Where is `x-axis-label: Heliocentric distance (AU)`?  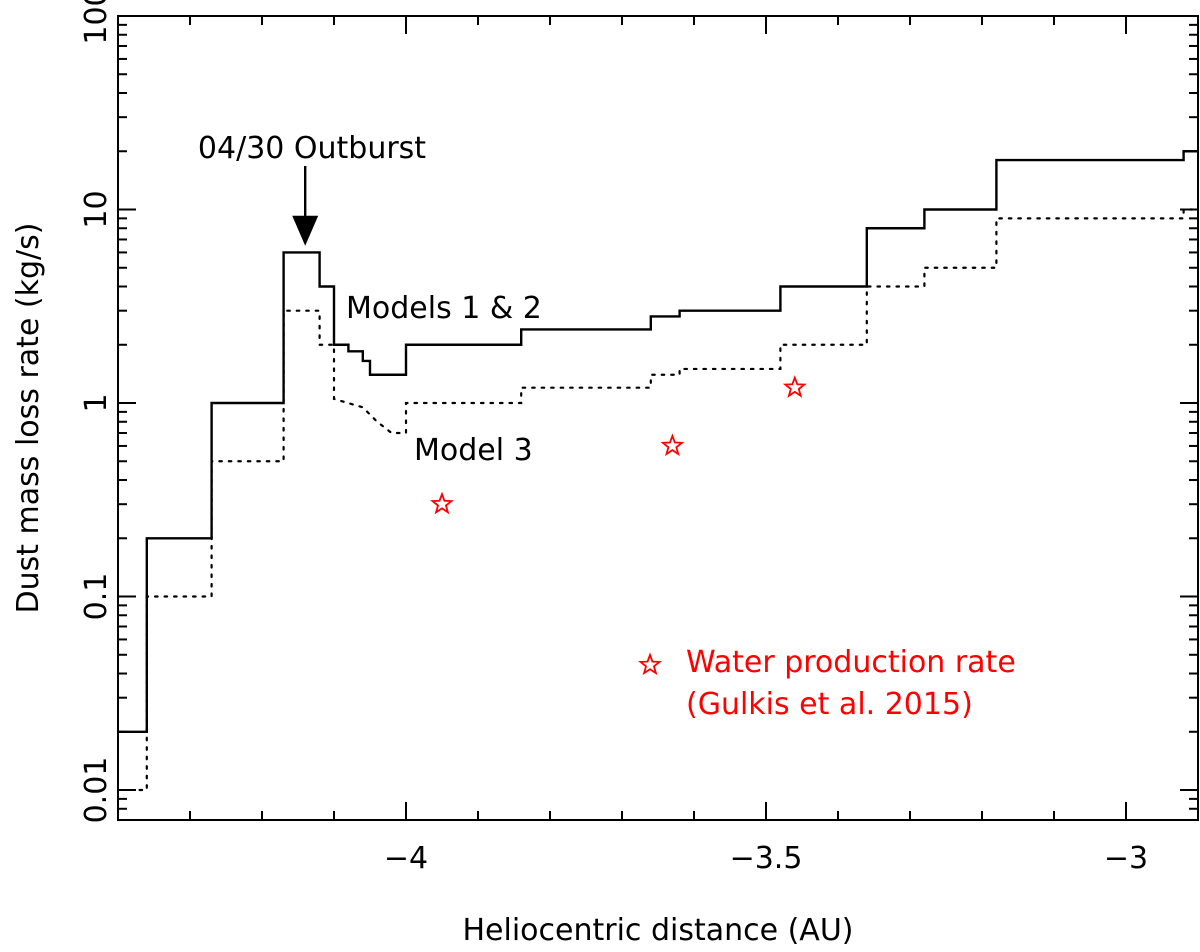 x-axis-label: Heliocentric distance (AU) is located at coordinates (657, 930).